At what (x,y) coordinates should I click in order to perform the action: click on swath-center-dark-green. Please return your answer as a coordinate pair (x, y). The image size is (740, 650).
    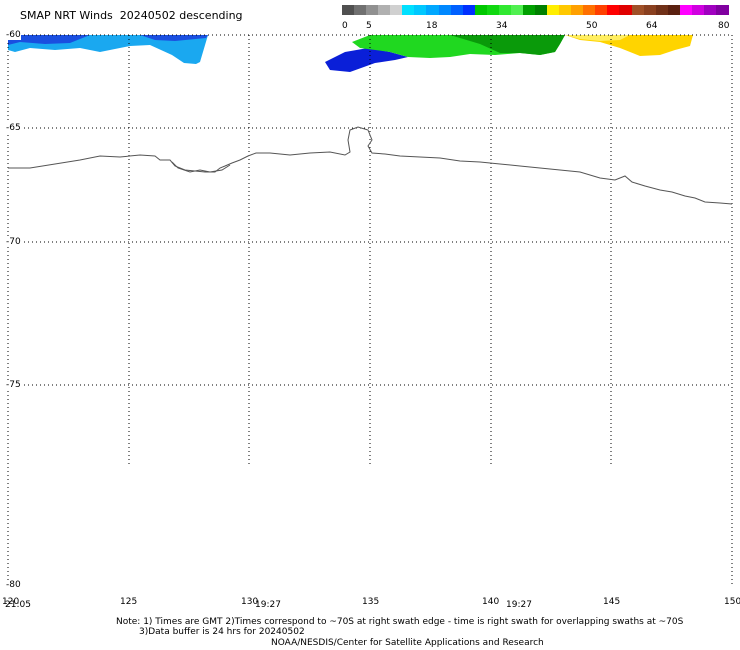
    Looking at the image, I should click on (507, 45).